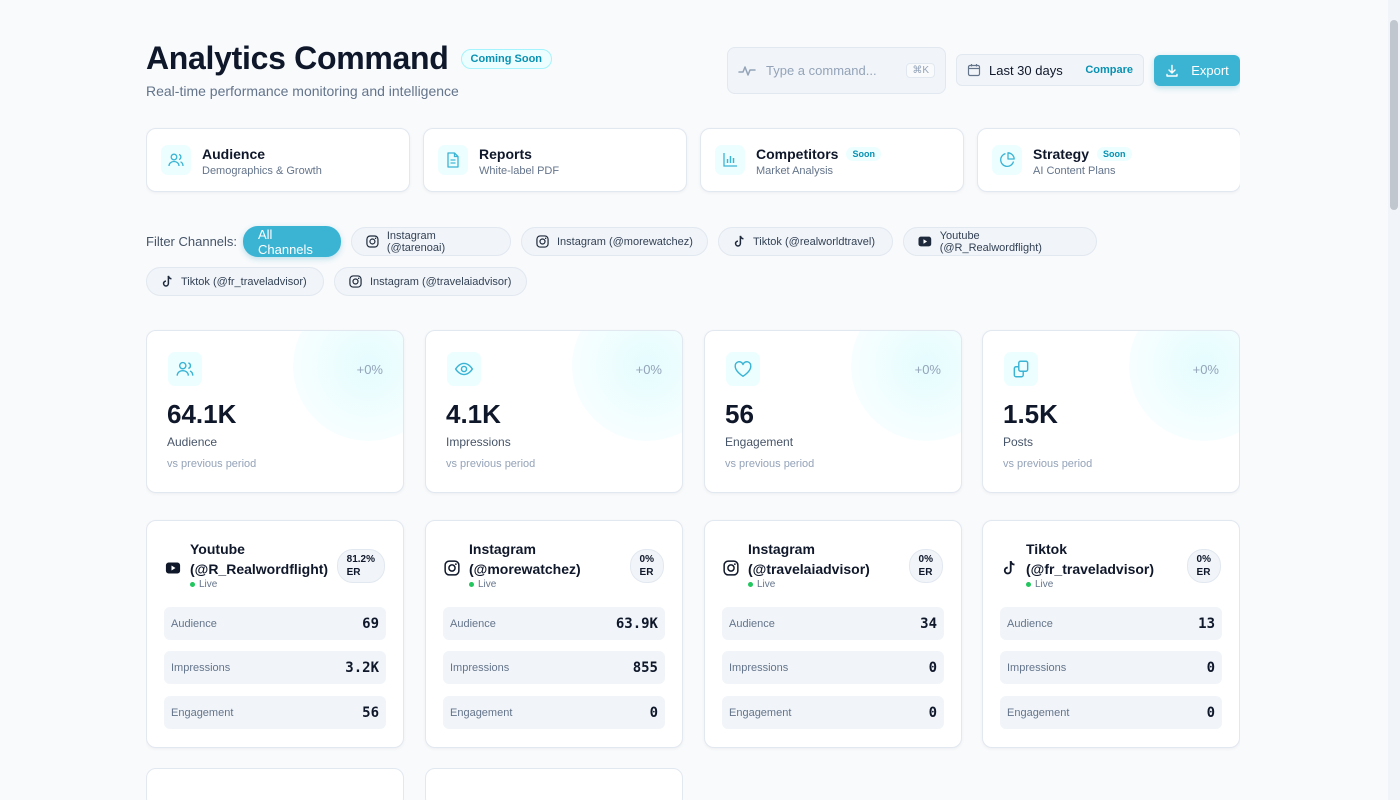 The width and height of the screenshot is (1400, 800). Describe the element at coordinates (275, 712) in the screenshot. I see `metric-row: Engagement 56` at that location.